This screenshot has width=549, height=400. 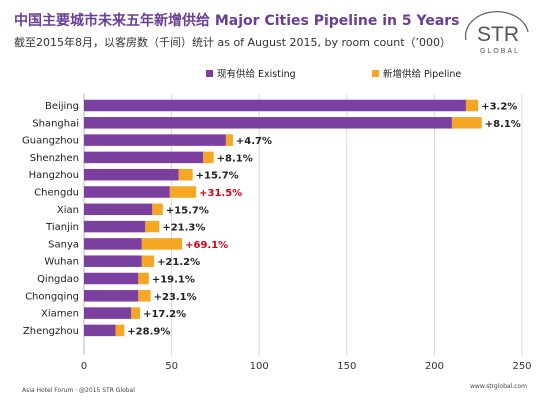 I want to click on bar-existing-hangzhou, so click(x=131, y=174).